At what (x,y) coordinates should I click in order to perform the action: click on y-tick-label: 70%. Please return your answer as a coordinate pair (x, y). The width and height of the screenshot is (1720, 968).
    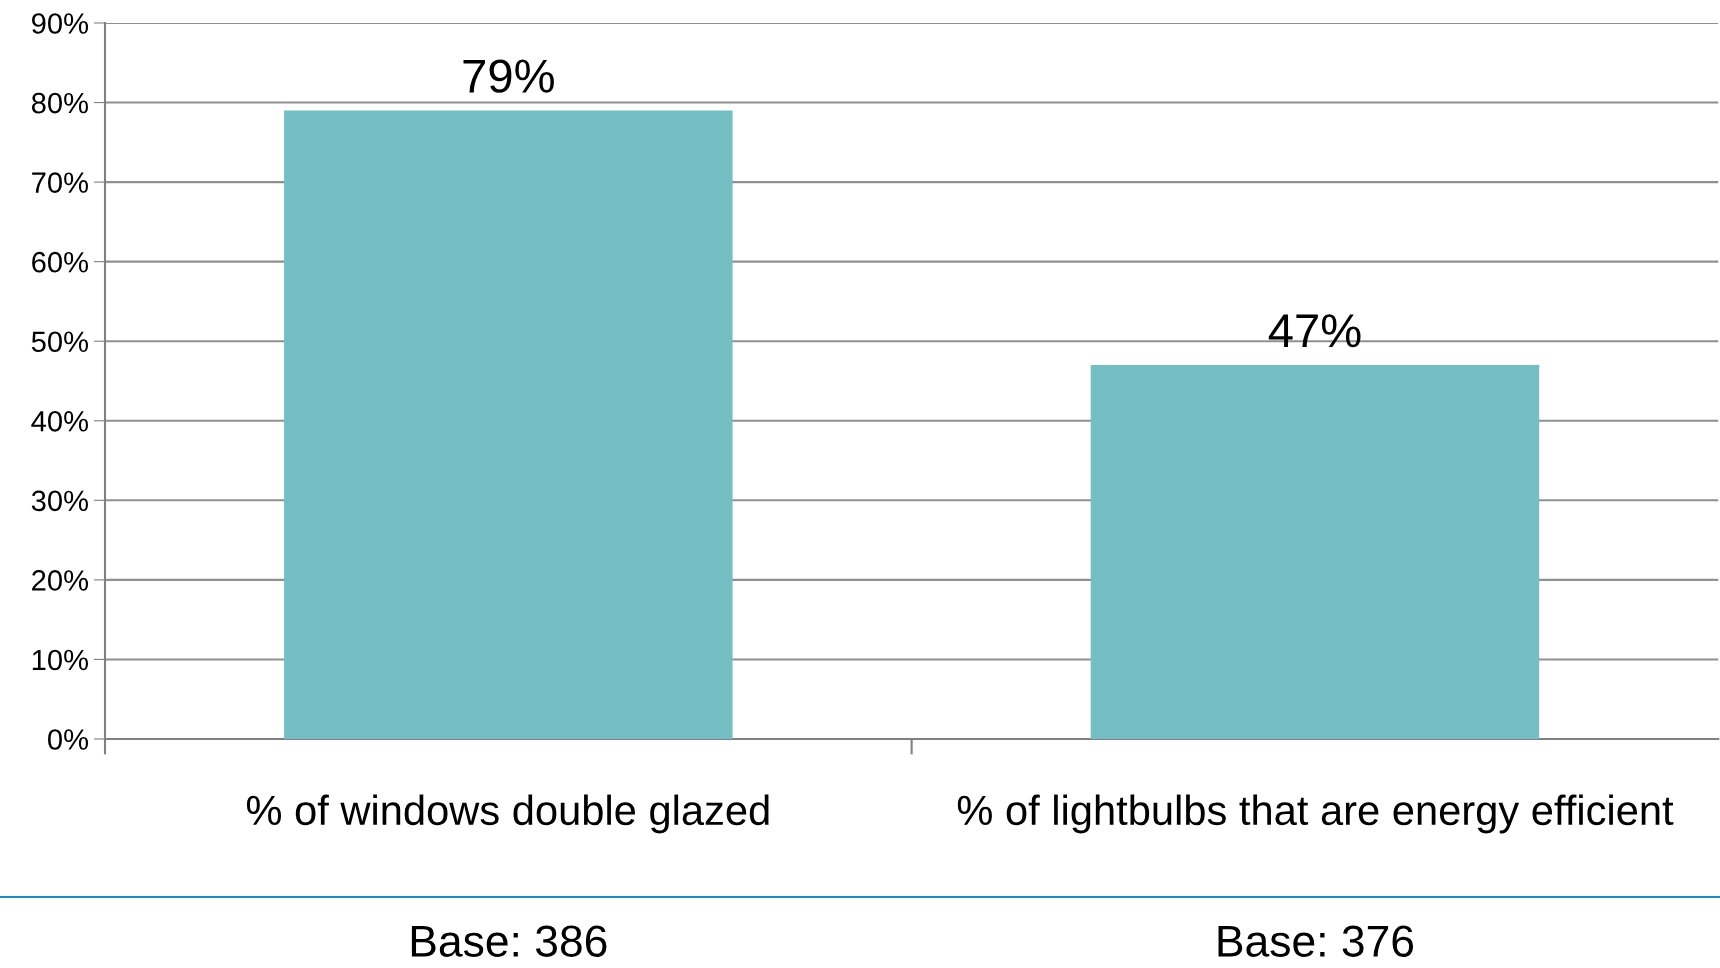
    Looking at the image, I should click on (60, 182).